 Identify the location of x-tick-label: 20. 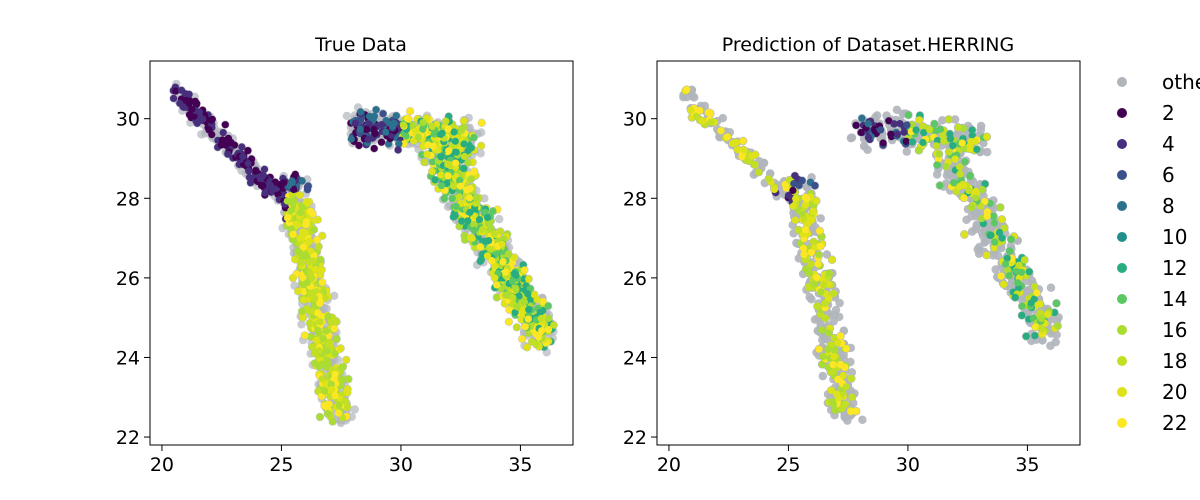
(162, 465).